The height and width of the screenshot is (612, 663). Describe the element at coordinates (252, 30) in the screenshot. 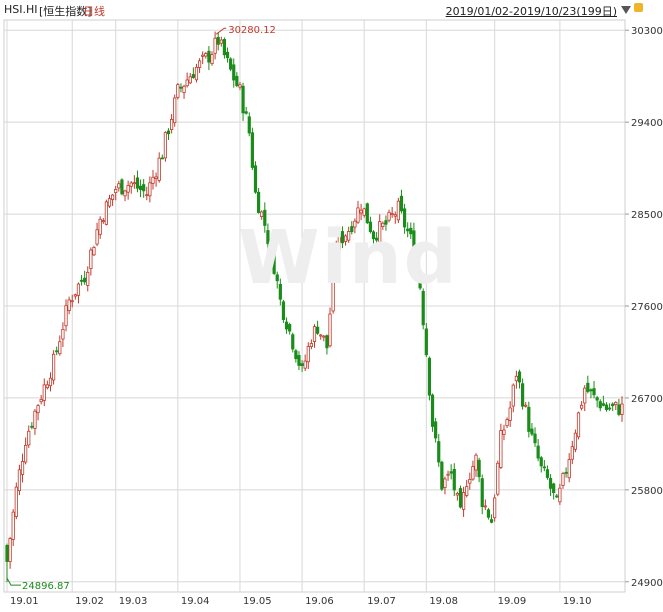

I see `max-label: 30280.12` at that location.